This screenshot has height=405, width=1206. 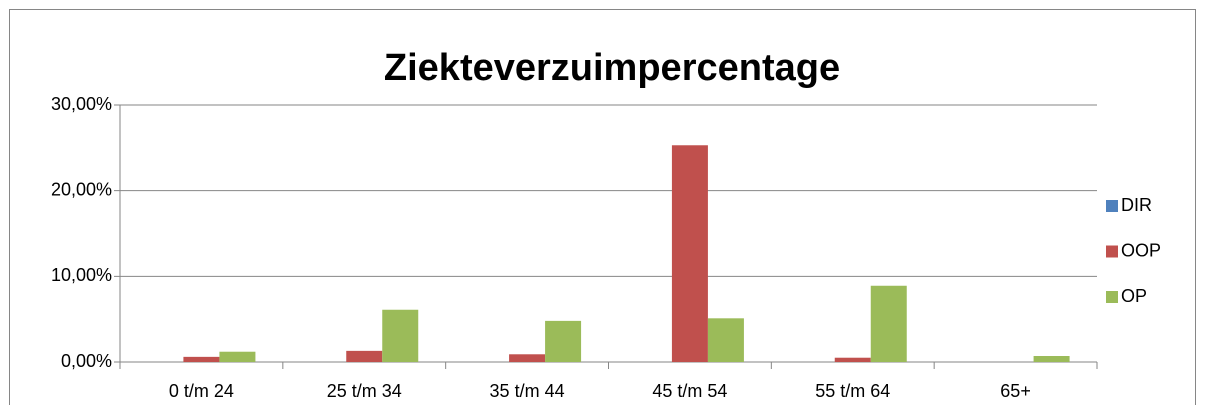 What do you see at coordinates (1136, 205) in the screenshot?
I see `legend-label: DIR` at bounding box center [1136, 205].